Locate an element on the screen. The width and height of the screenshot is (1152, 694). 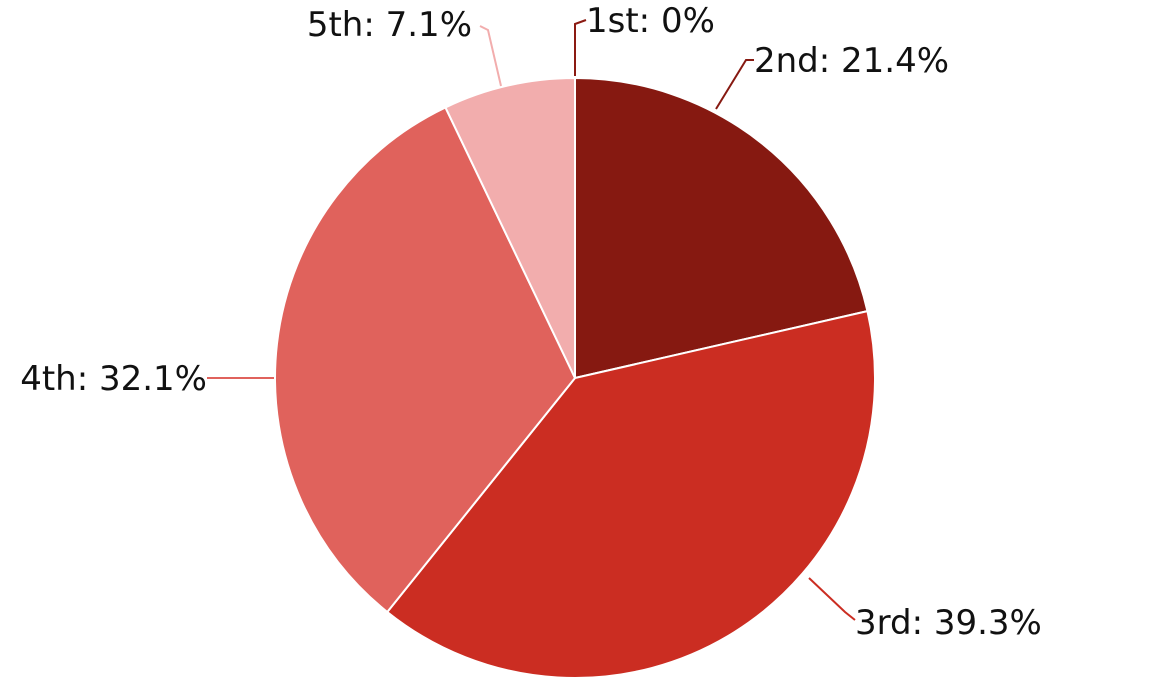
slice-label-5th: 5th: 7.1% is located at coordinates (389, 25).